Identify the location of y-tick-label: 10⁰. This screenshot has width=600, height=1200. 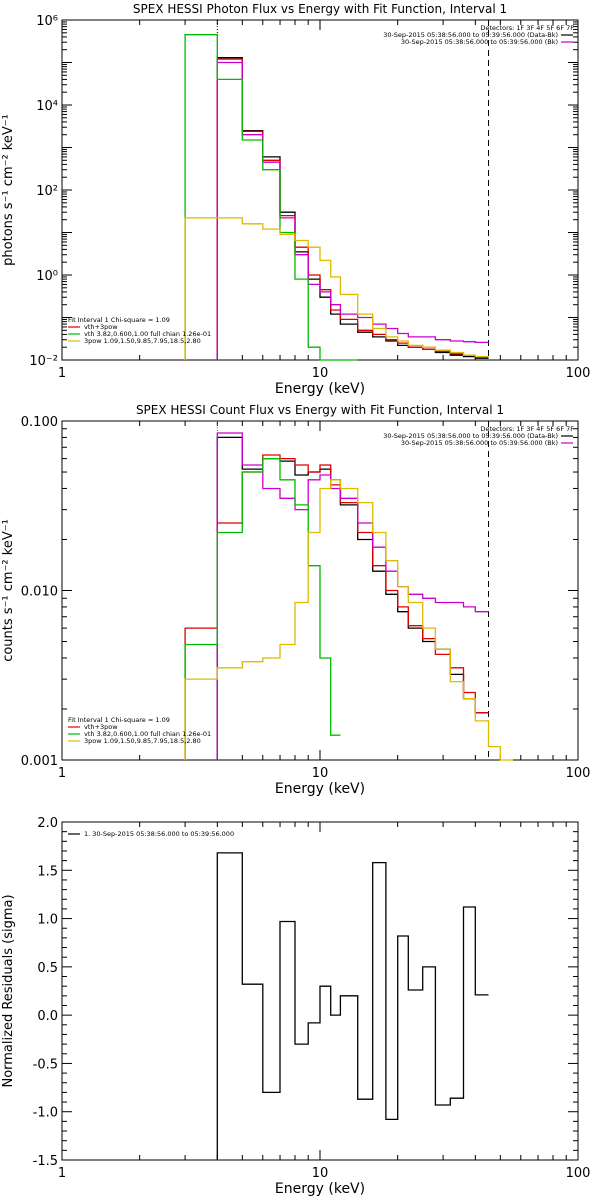
(47, 276).